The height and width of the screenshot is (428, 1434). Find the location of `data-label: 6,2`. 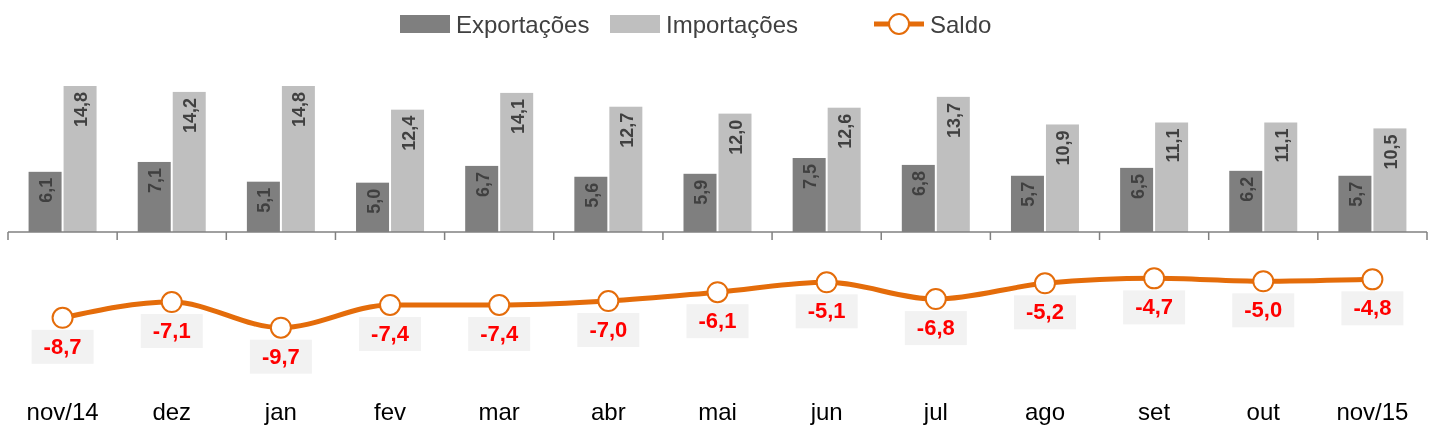

data-label: 6,2 is located at coordinates (1246, 189).